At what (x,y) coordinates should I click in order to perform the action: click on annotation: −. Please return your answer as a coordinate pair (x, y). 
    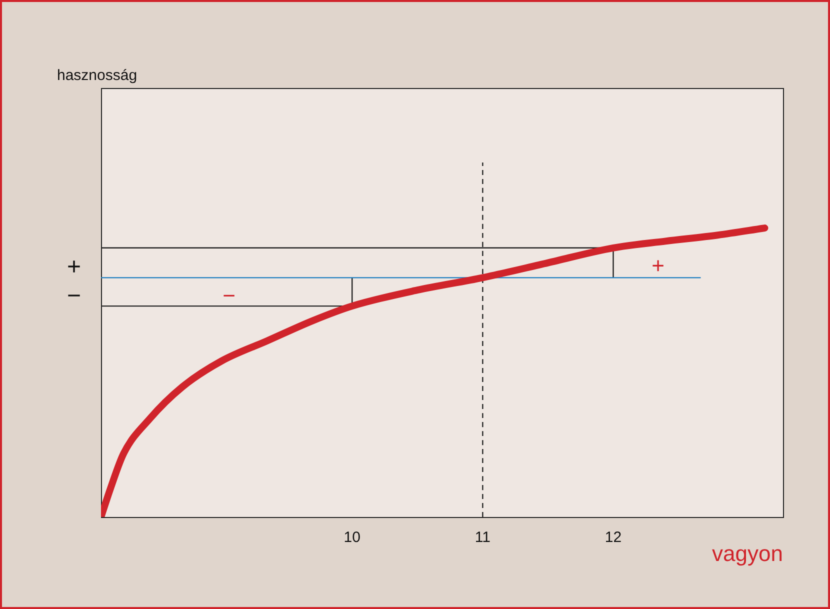
    Looking at the image, I should click on (229, 295).